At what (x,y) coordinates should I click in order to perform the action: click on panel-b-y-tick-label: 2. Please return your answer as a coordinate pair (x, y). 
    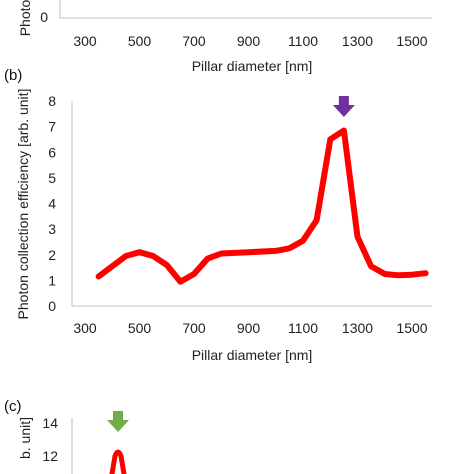
    Looking at the image, I should click on (52, 255).